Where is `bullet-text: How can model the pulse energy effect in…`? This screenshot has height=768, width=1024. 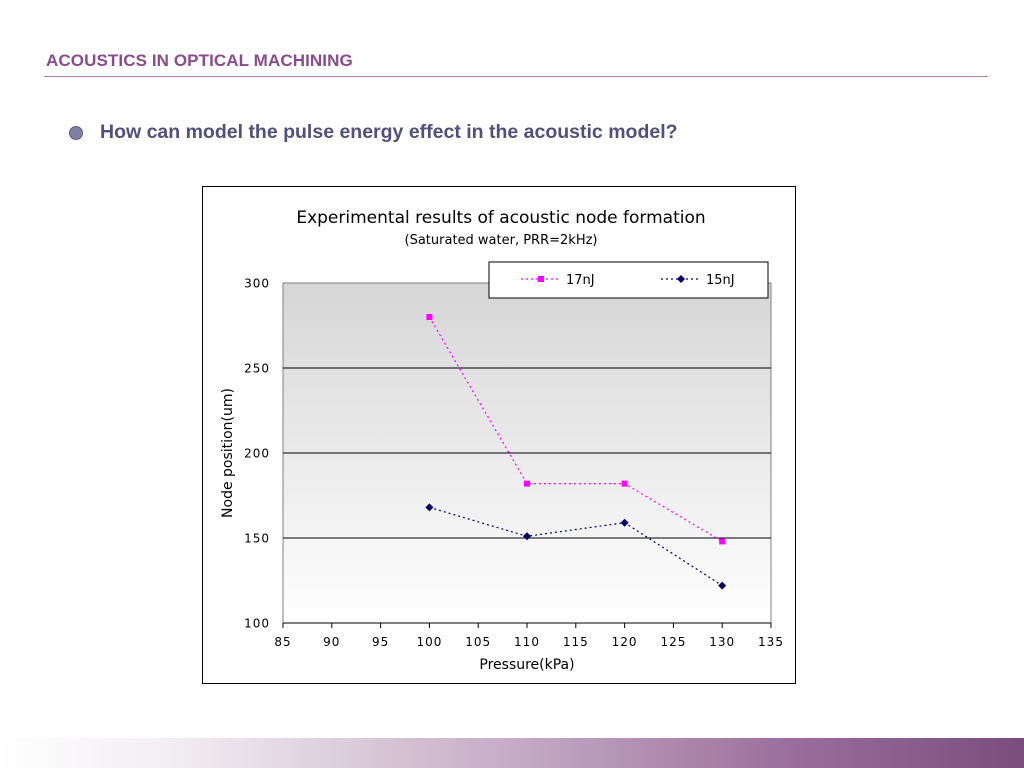
bullet-text: How can model the pulse energy effect in… is located at coordinates (389, 132).